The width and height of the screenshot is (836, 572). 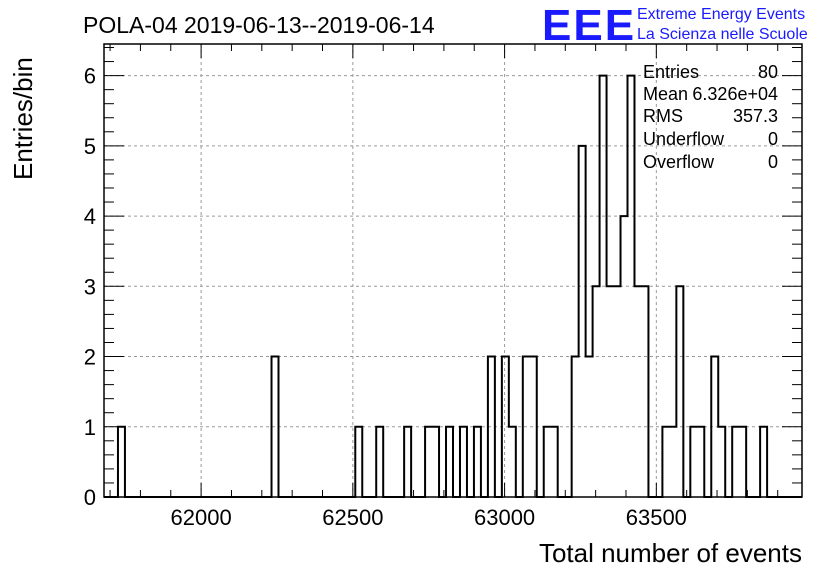 I want to click on logo-line-1: Extreme Energy Events, so click(x=721, y=14).